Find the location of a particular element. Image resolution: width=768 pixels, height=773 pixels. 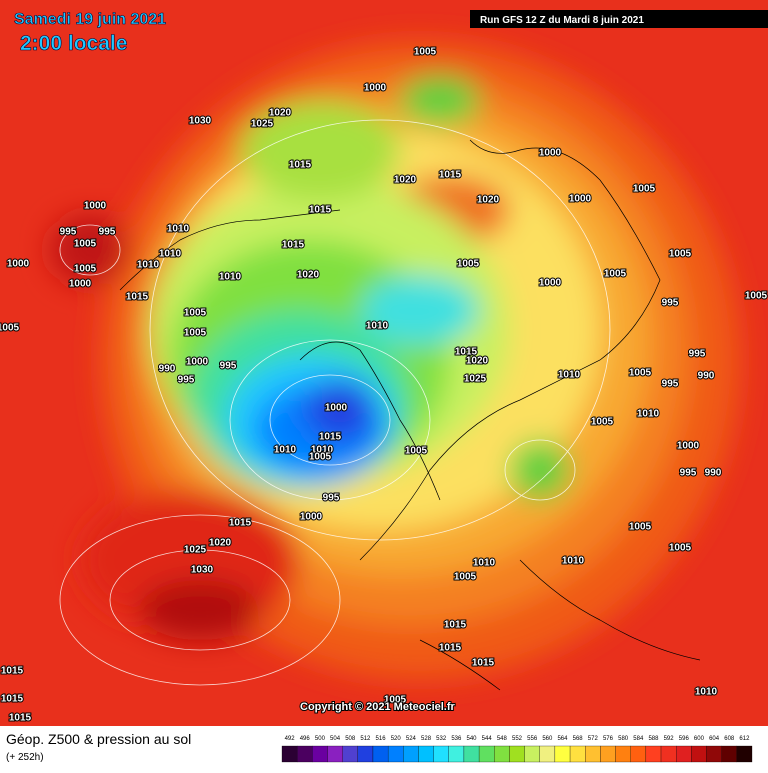

scale-label: 556 is located at coordinates (532, 739).